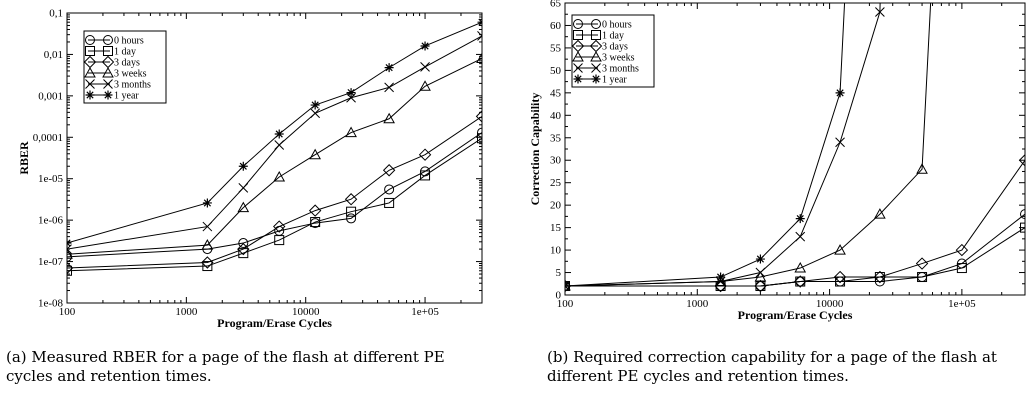  Describe the element at coordinates (556, 71) in the screenshot. I see `y-tick-label: 50` at that location.